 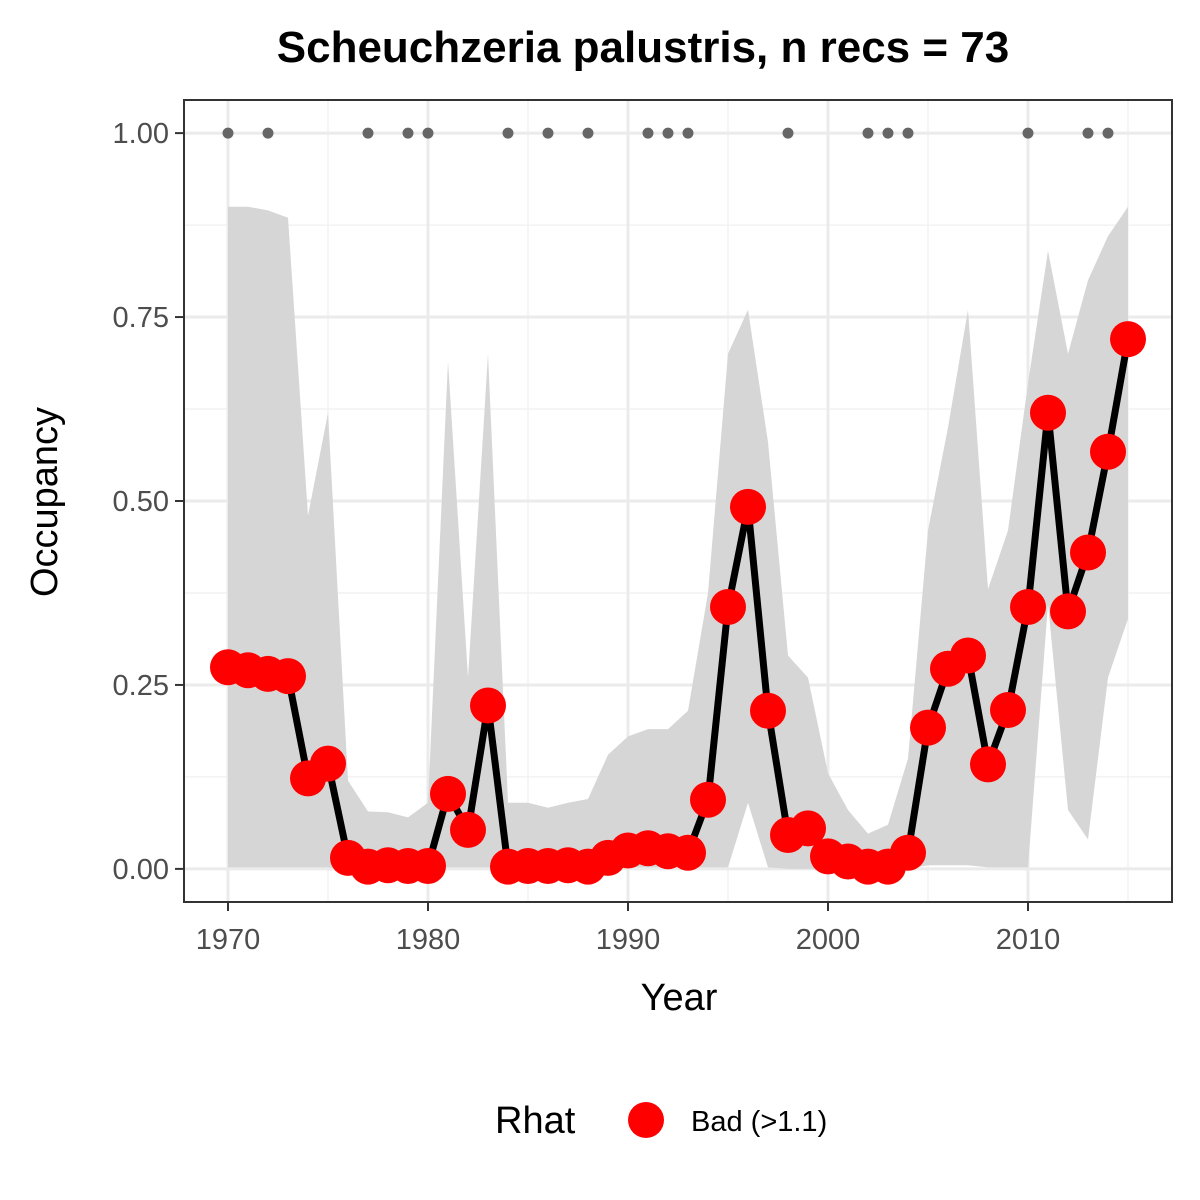 What do you see at coordinates (679, 998) in the screenshot?
I see `x-axis-title: Year` at bounding box center [679, 998].